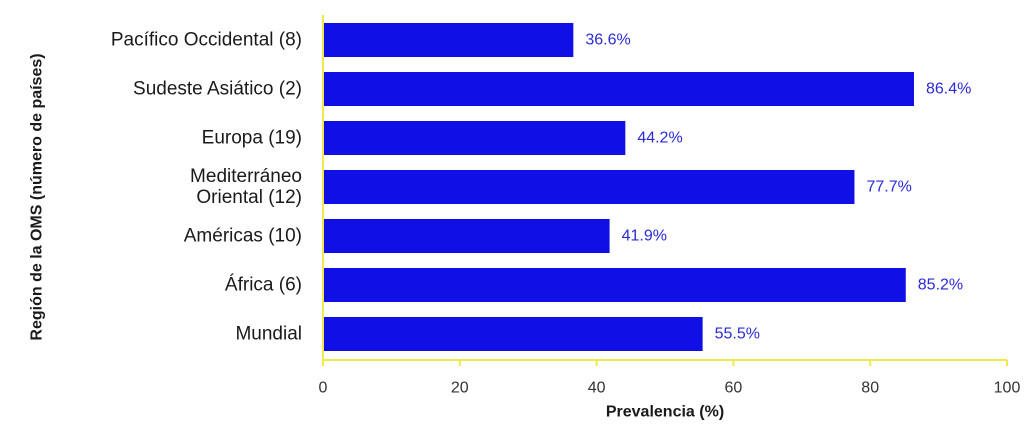  Describe the element at coordinates (665, 412) in the screenshot. I see `x-axis-title: Prevalencia (%)` at that location.